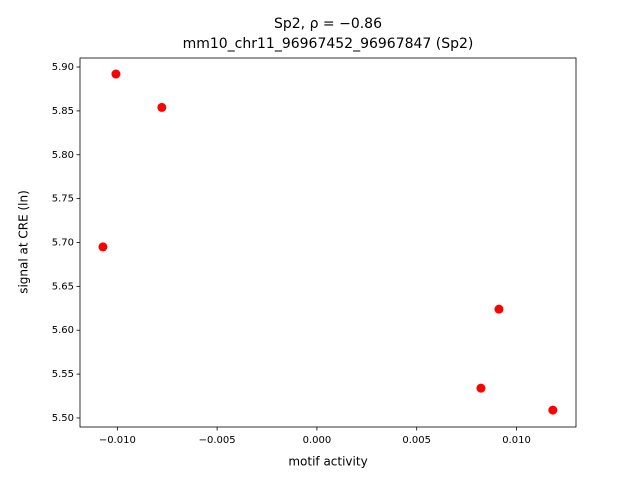 Image resolution: width=640 pixels, height=480 pixels. Describe the element at coordinates (63, 374) in the screenshot. I see `y-tick-label: 5.55` at that location.